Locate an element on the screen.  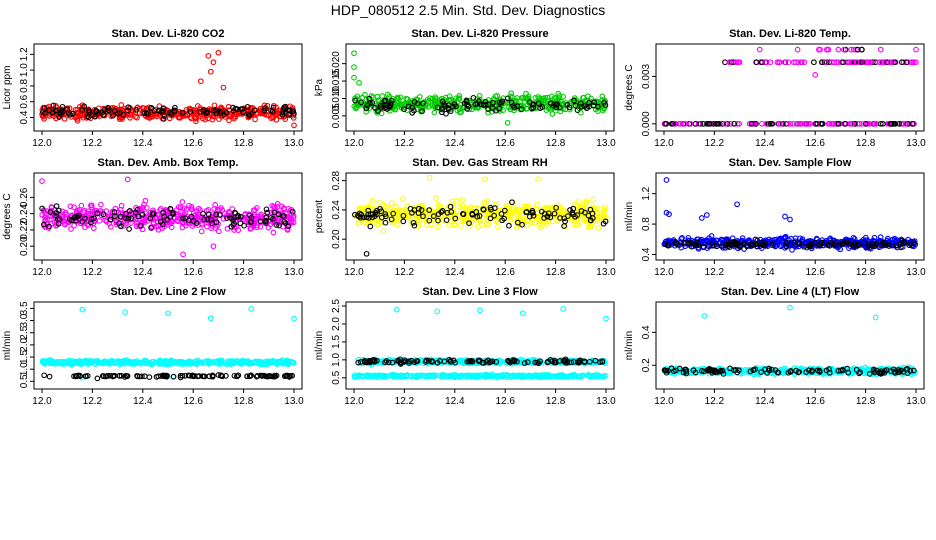
y-tick-label: 0.6 is located at coordinates (24, 101).